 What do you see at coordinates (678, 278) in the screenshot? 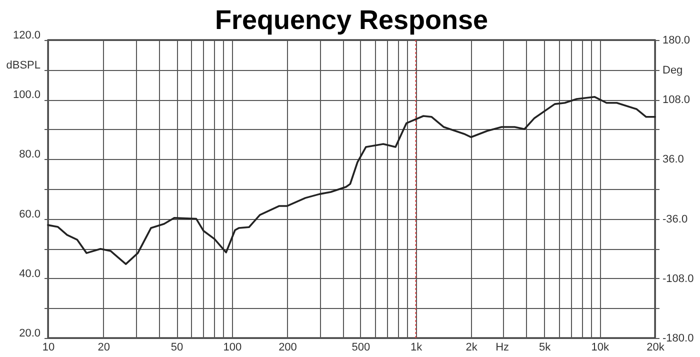
I see `y2-tick-label: -108.0` at bounding box center [678, 278].